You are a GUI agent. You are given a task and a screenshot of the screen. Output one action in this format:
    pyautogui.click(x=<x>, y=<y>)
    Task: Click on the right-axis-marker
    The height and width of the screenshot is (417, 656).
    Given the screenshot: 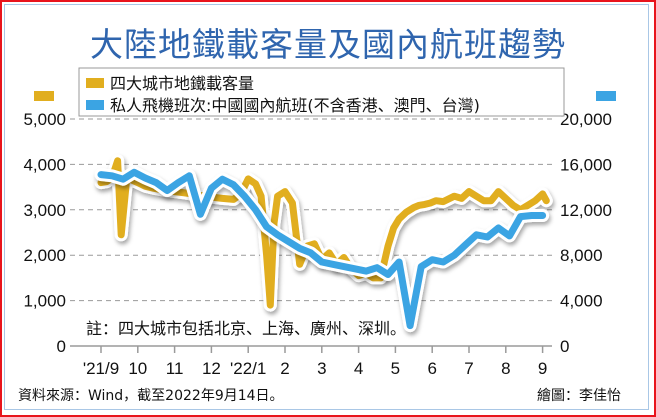 What is the action you would take?
    pyautogui.click(x=606, y=96)
    